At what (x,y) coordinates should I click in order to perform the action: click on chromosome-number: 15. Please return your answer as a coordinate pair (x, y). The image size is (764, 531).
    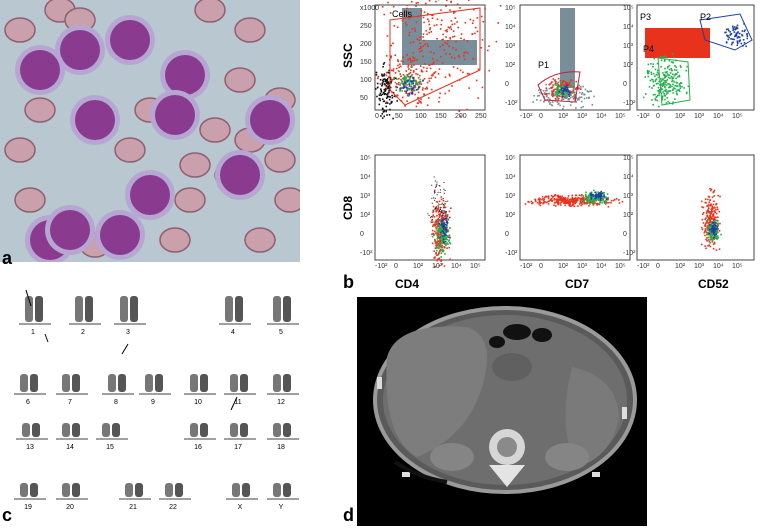
    Looking at the image, I should click on (110, 447).